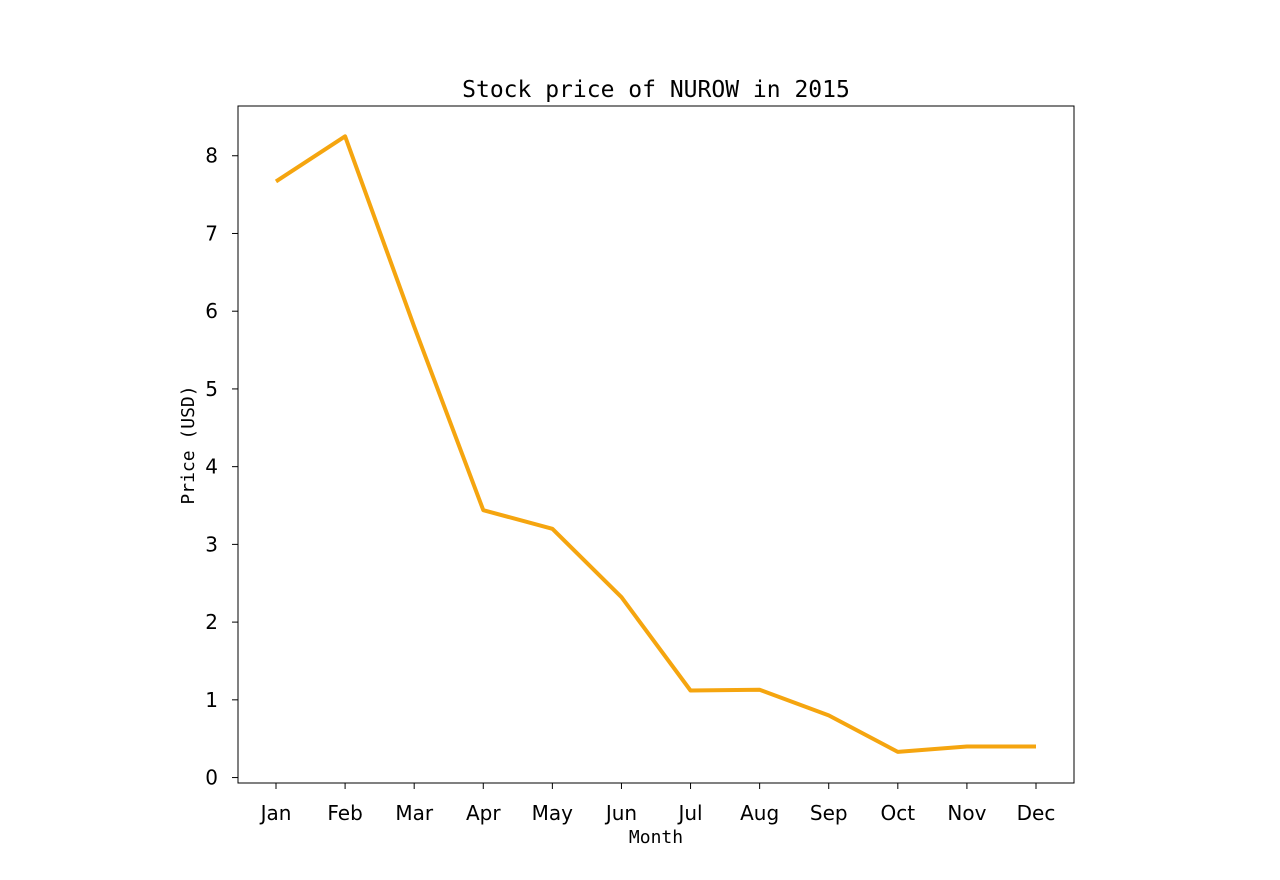 This screenshot has height=880, width=1280. I want to click on y-tick-label: 2, so click(211, 622).